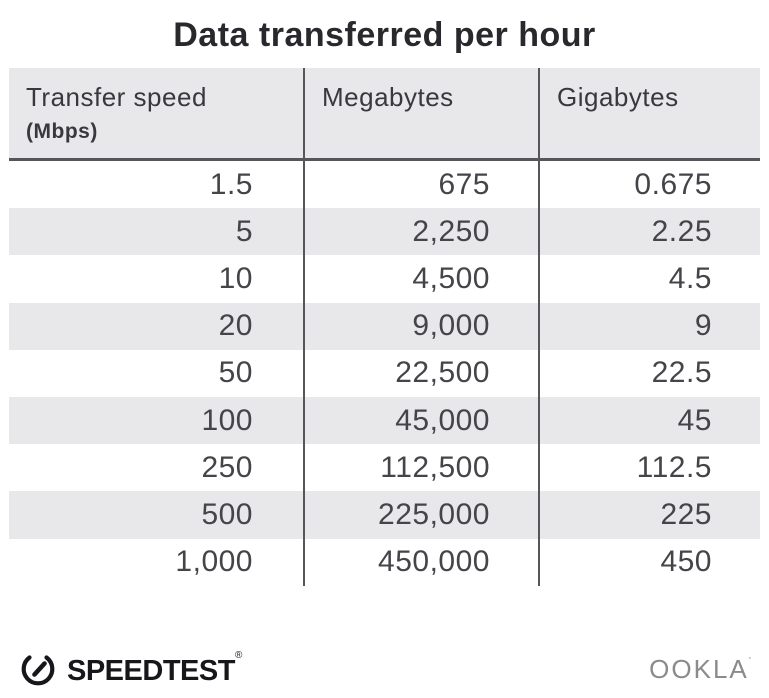  What do you see at coordinates (384, 35) in the screenshot?
I see `chart-title: Data transferred per hour` at bounding box center [384, 35].